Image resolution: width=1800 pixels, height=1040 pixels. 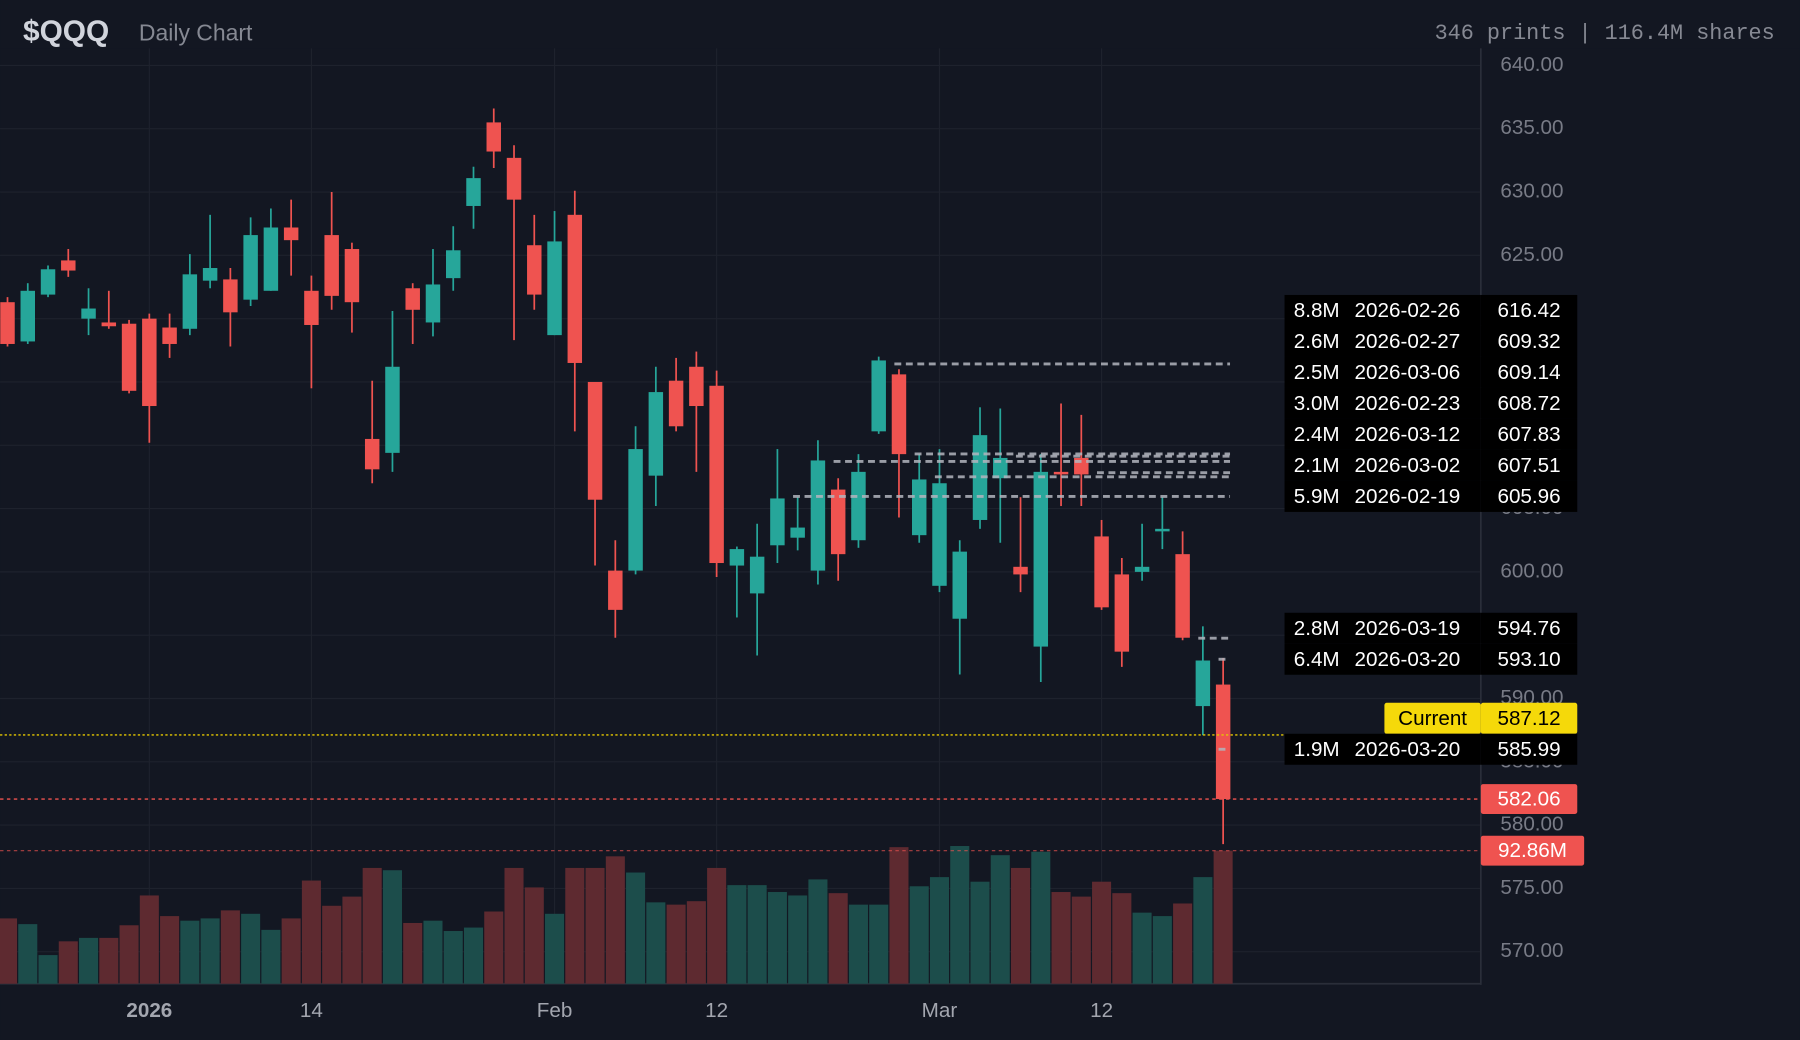 What do you see at coordinates (940, 1010) in the screenshot?
I see `x-tick-label: Mar` at bounding box center [940, 1010].